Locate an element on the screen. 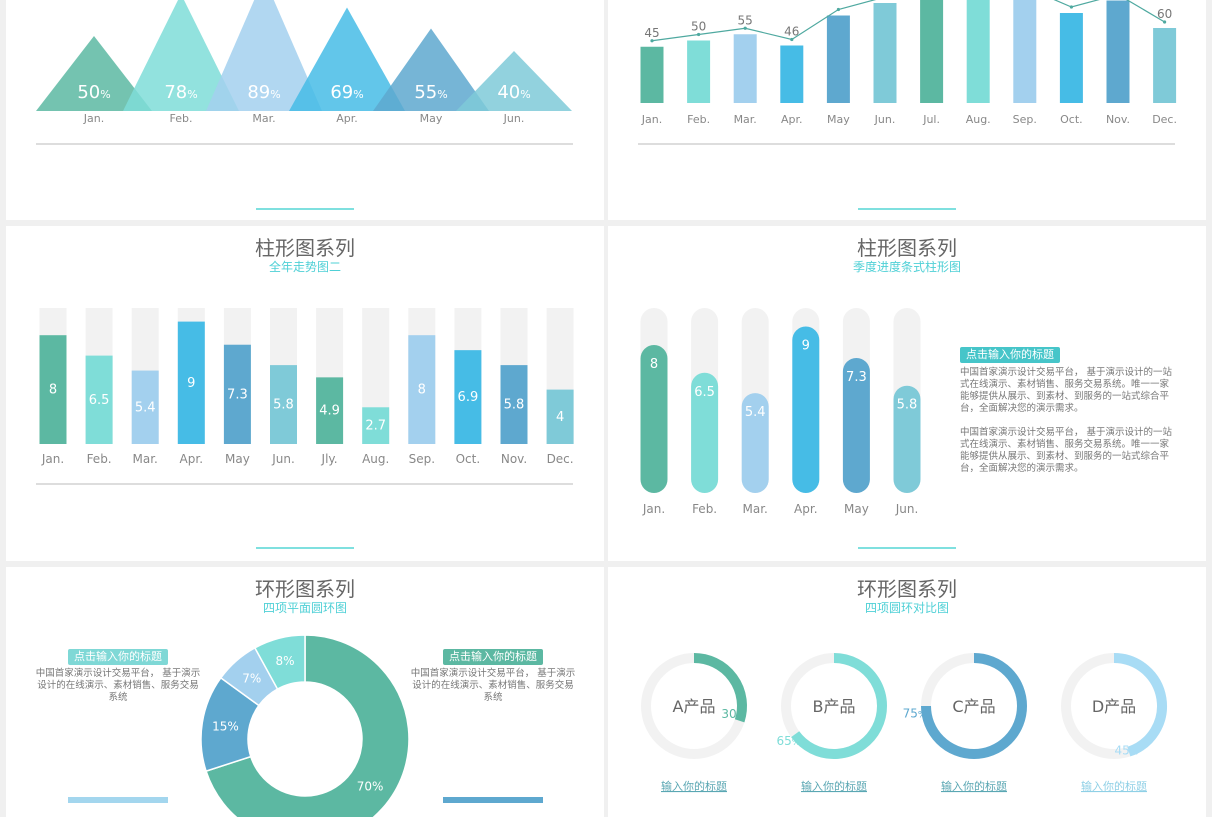  donut-chart: 70% 15% 7% 8% is located at coordinates (305, 725).